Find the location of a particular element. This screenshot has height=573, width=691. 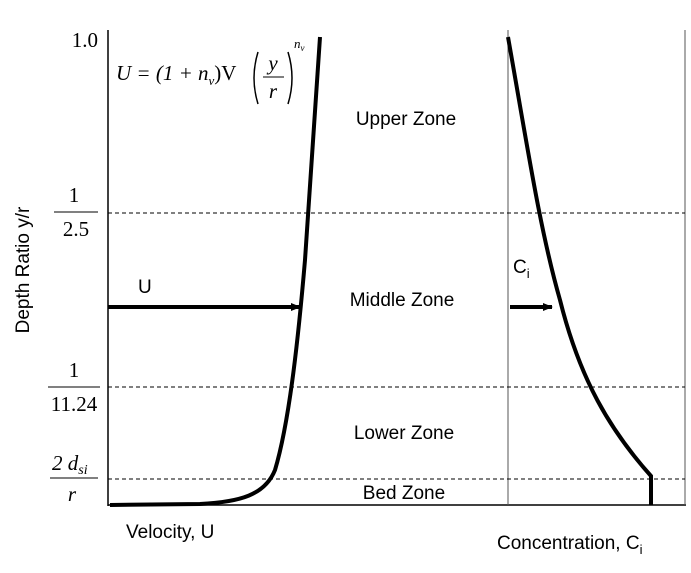

y-label-den: r is located at coordinates (72, 494).